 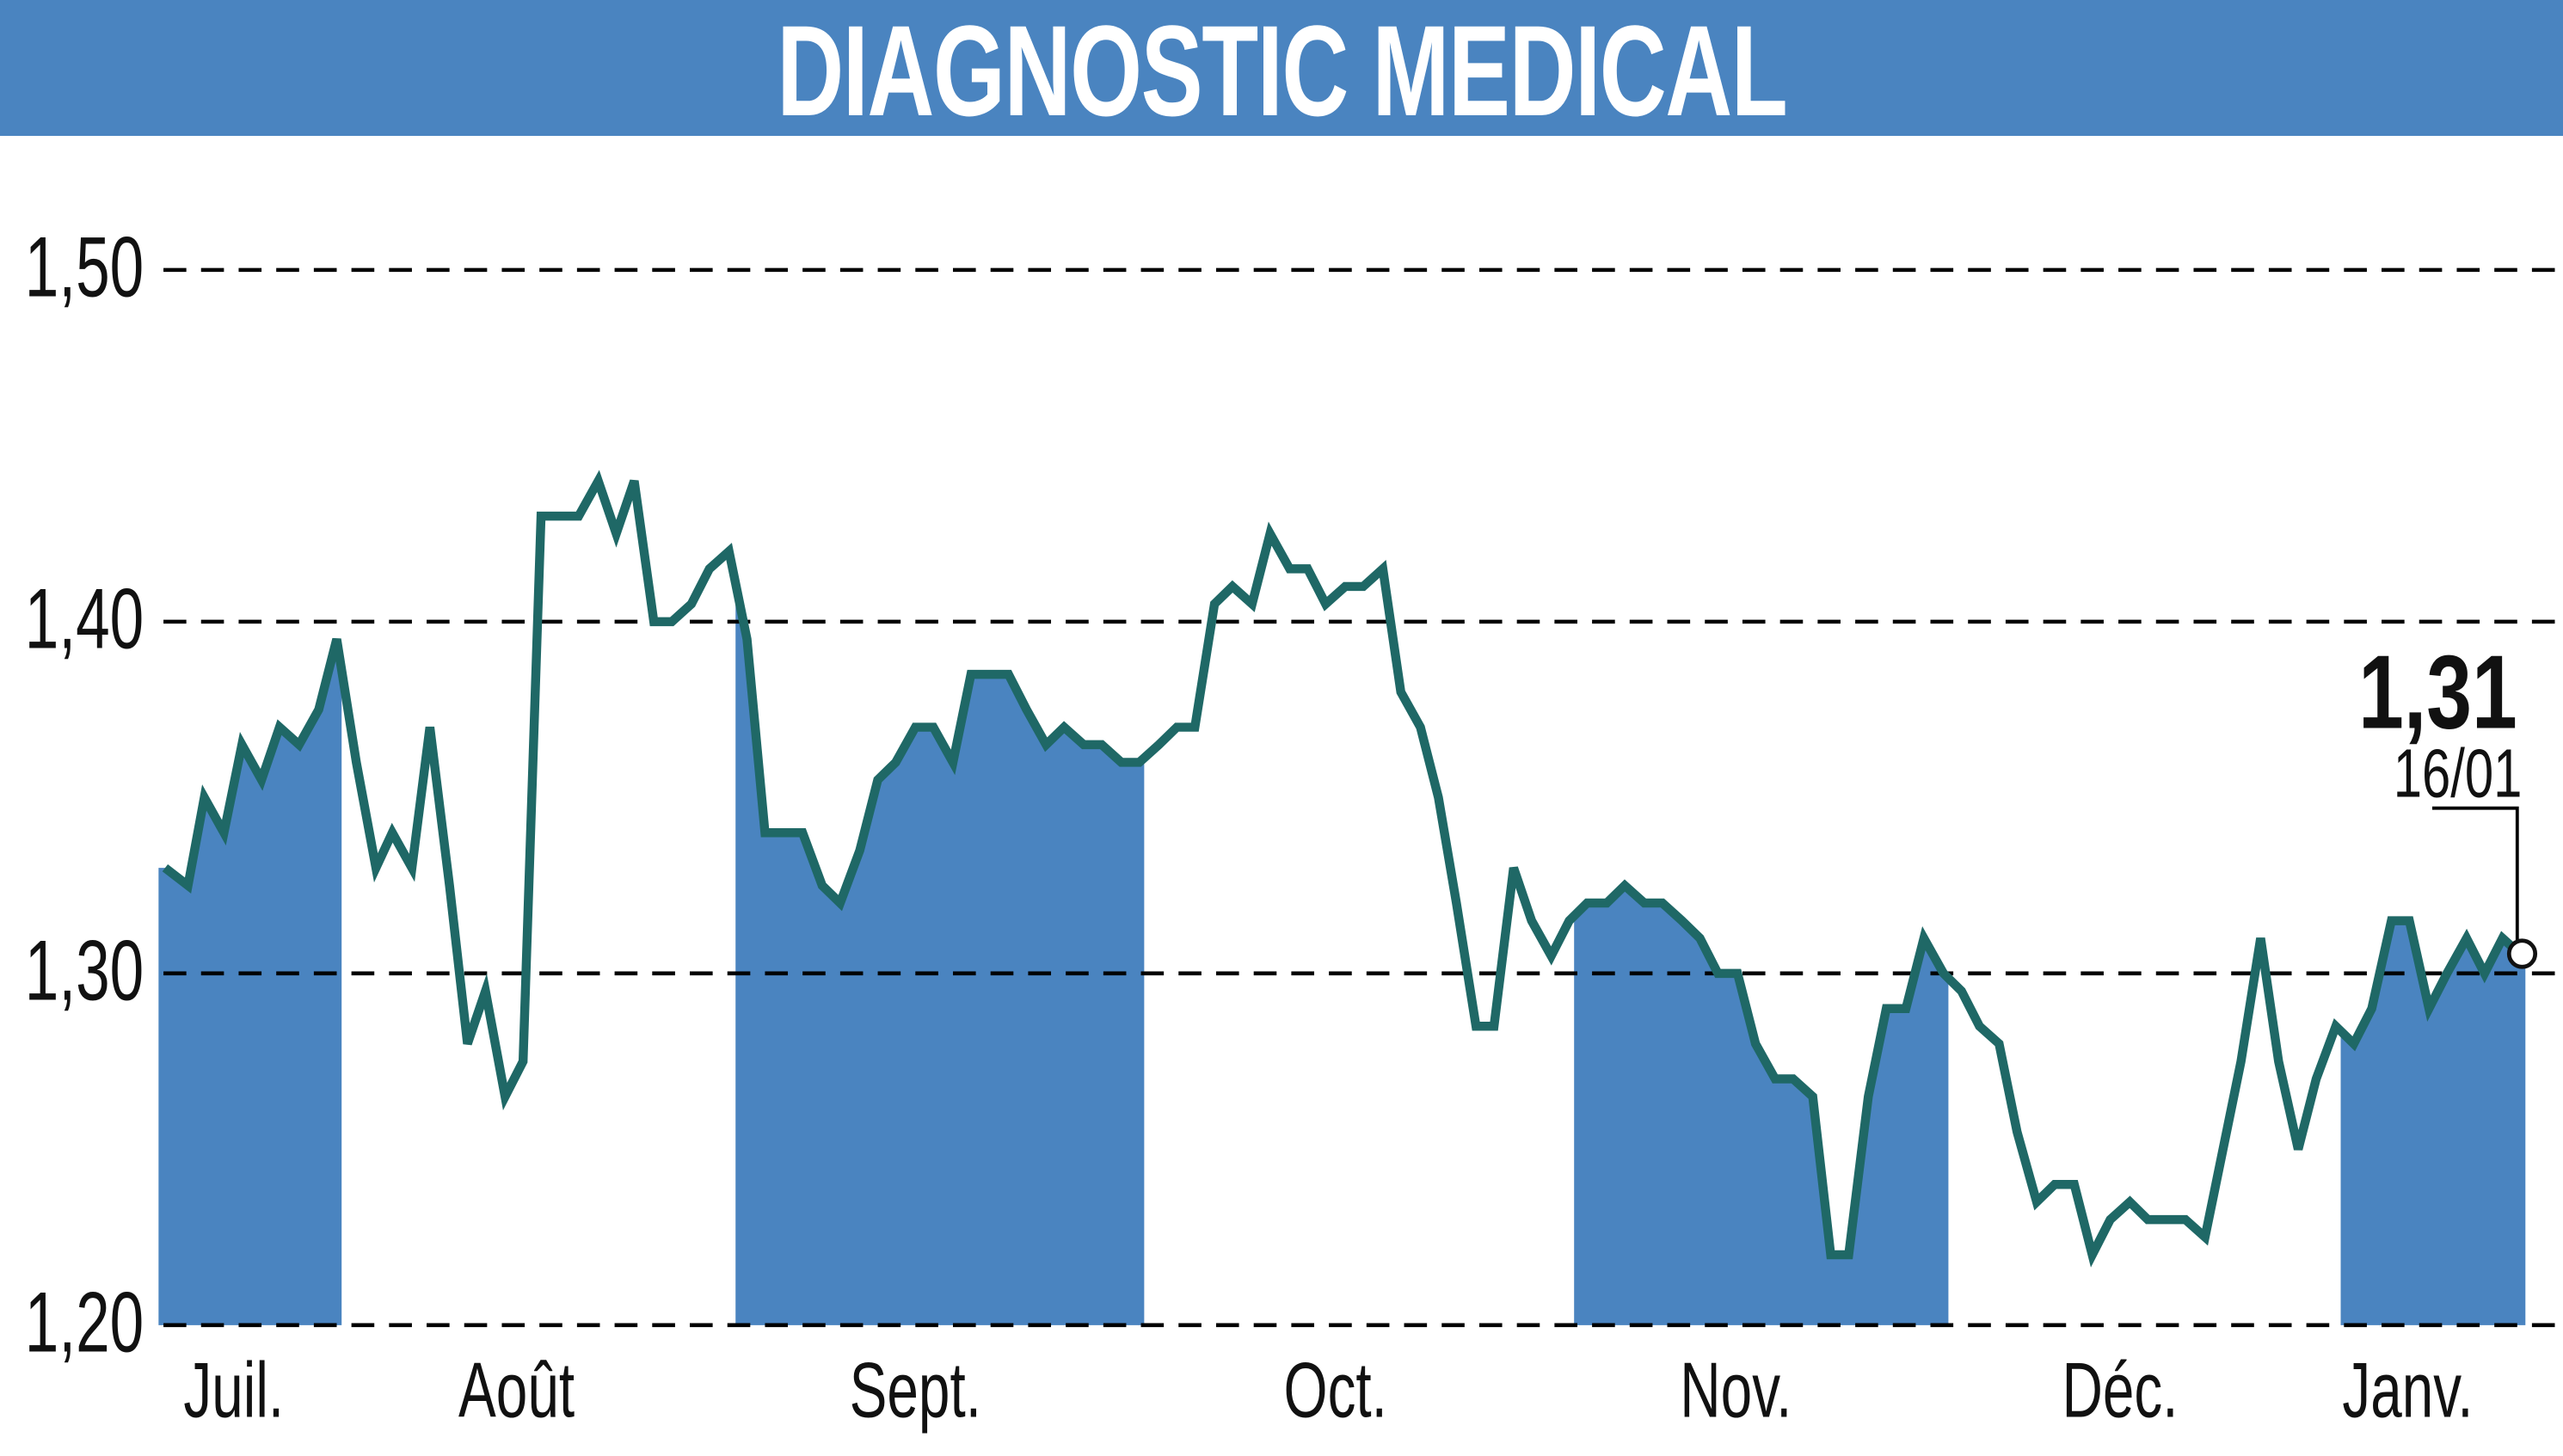 I want to click on last-date: 16/01, so click(x=2458, y=773).